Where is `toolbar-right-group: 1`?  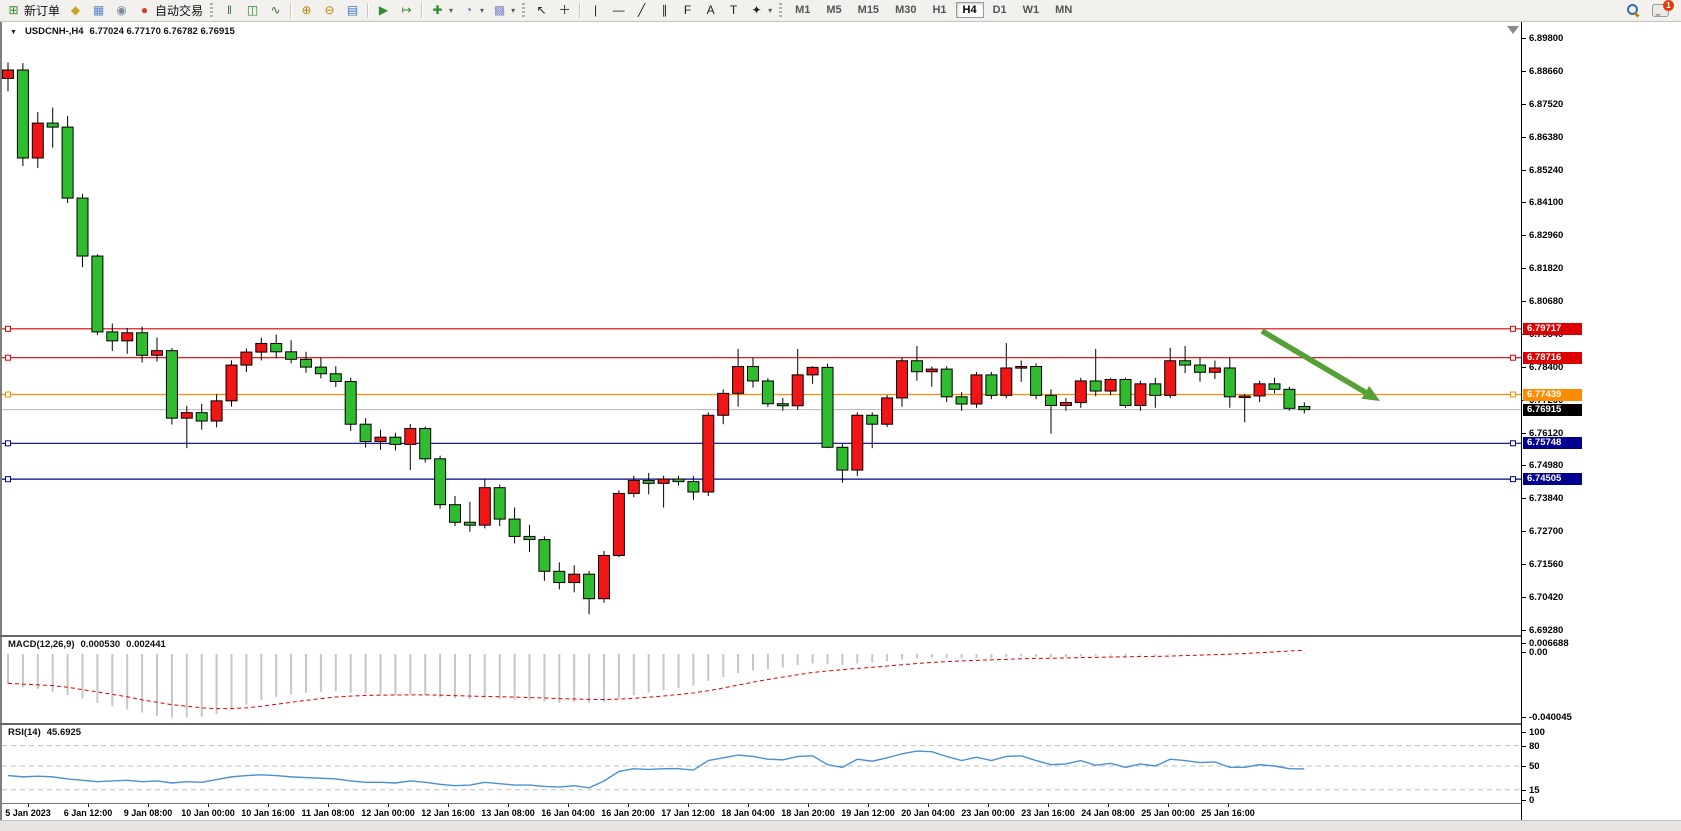
toolbar-right-group: 1 is located at coordinates (1652, 8).